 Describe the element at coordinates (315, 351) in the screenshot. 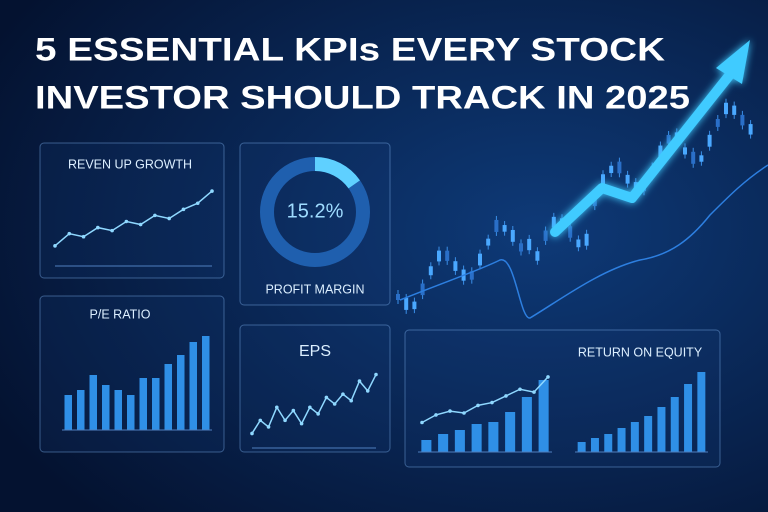

I see `panel-title: EPS` at that location.